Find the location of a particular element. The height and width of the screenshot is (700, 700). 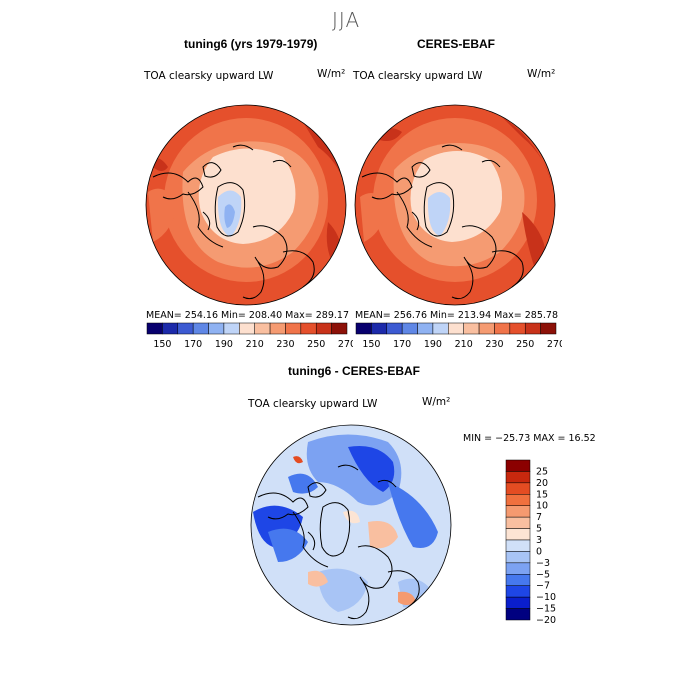

right-unit-label: W/m² is located at coordinates (541, 74).